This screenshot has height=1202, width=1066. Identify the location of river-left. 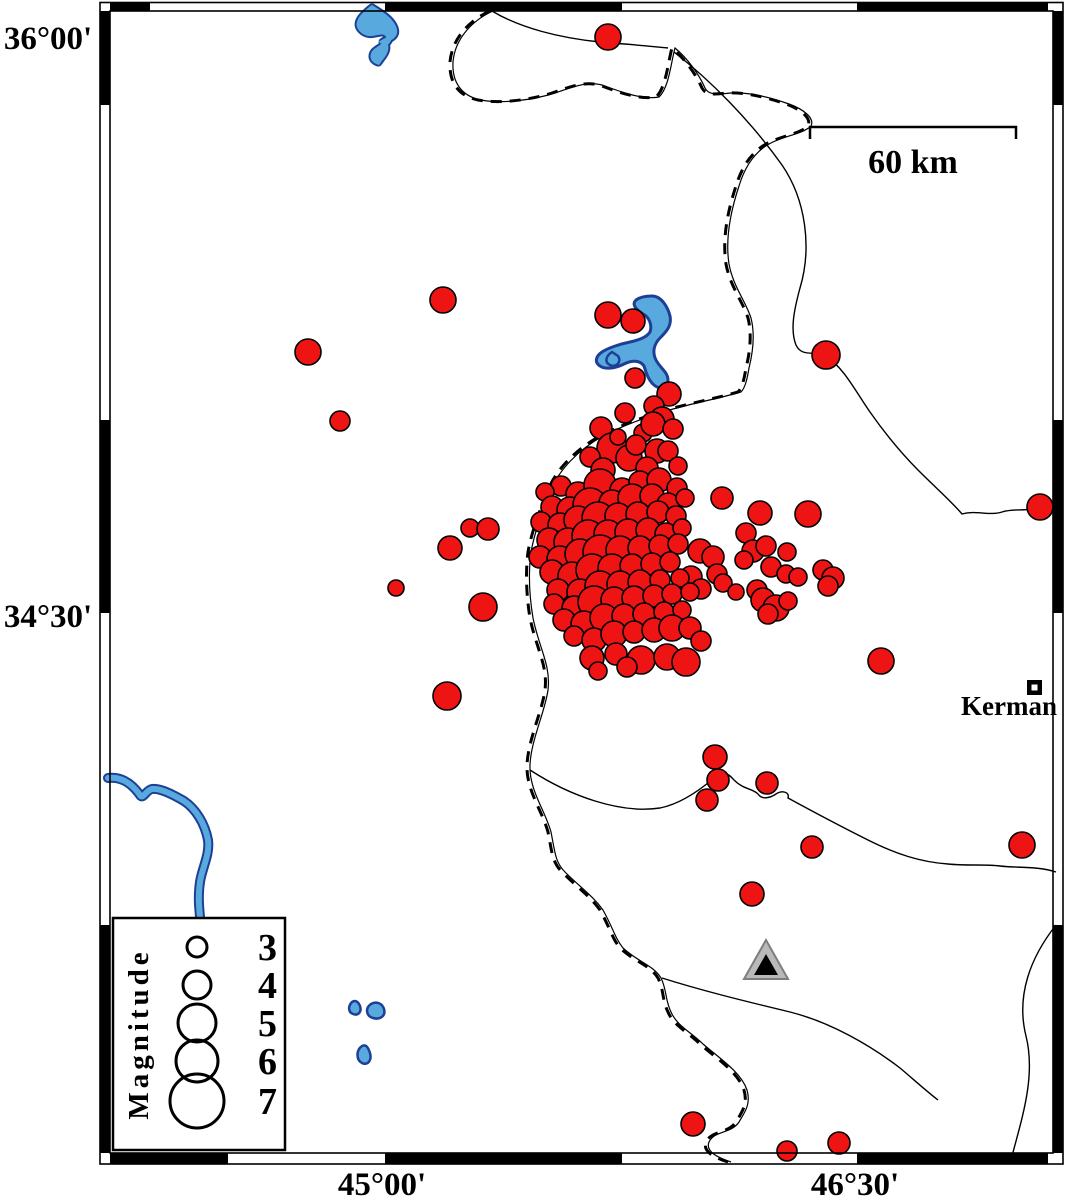
(158, 847).